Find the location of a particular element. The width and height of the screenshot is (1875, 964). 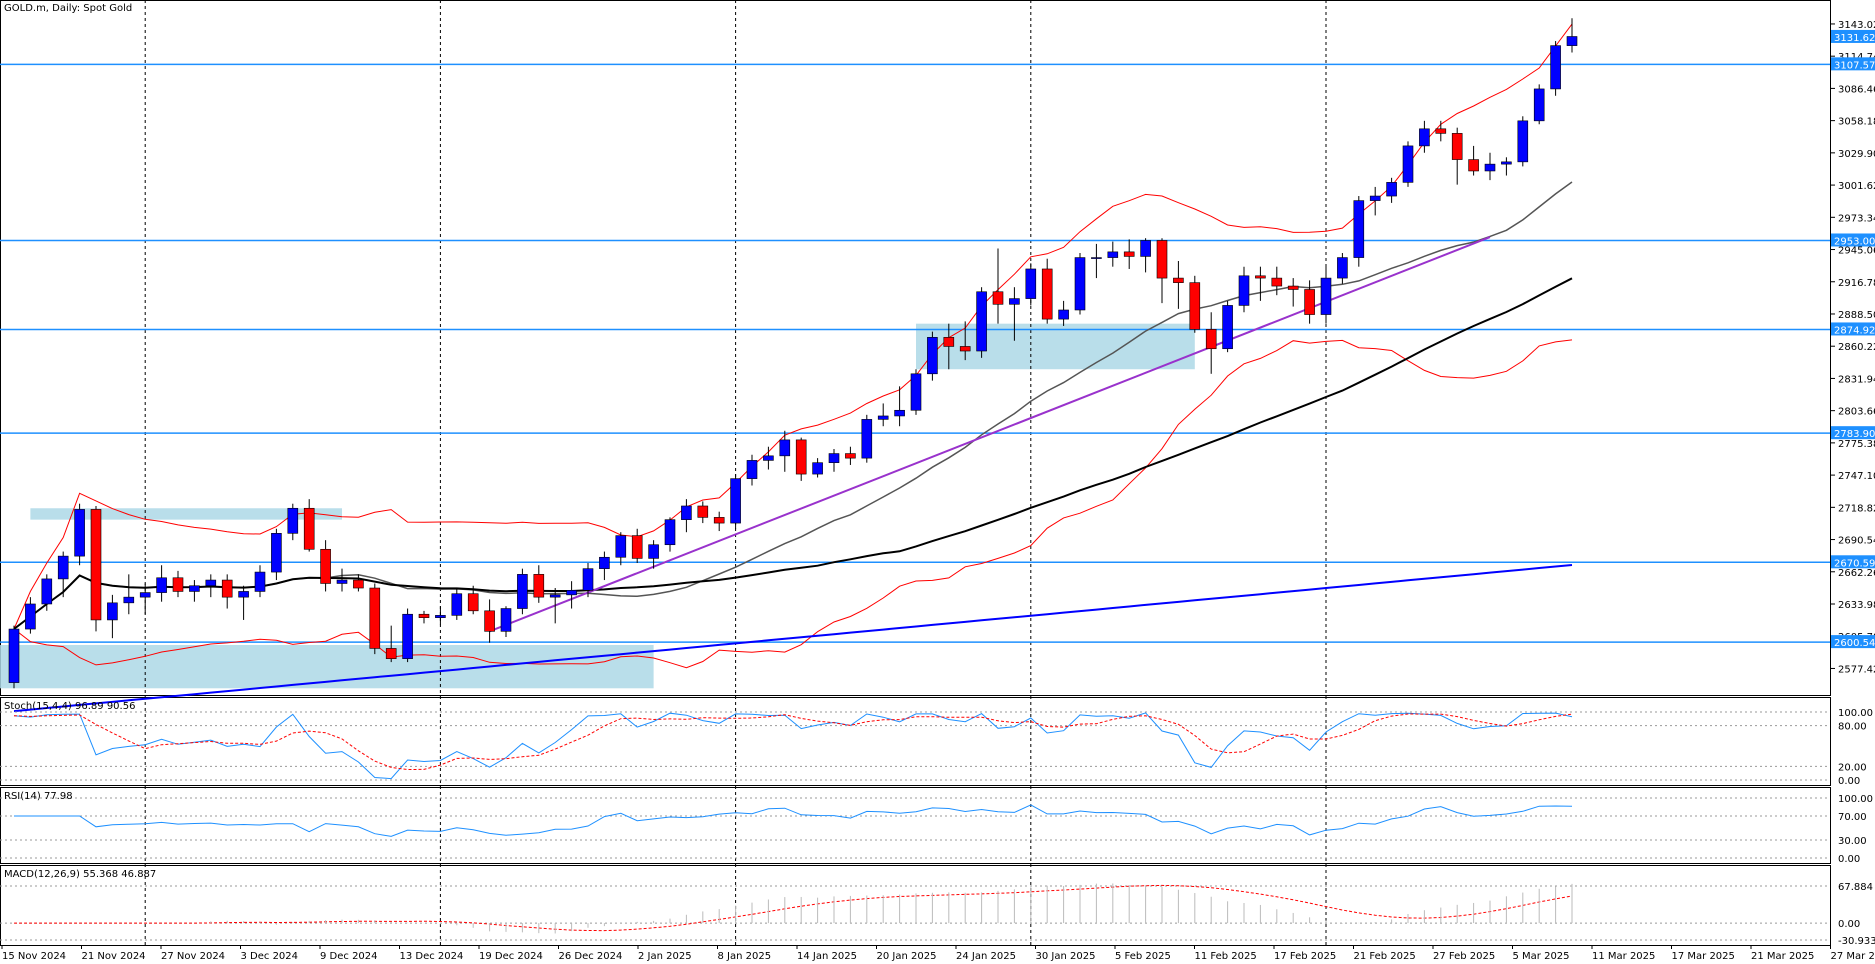

ma200-line is located at coordinates (793, 638).